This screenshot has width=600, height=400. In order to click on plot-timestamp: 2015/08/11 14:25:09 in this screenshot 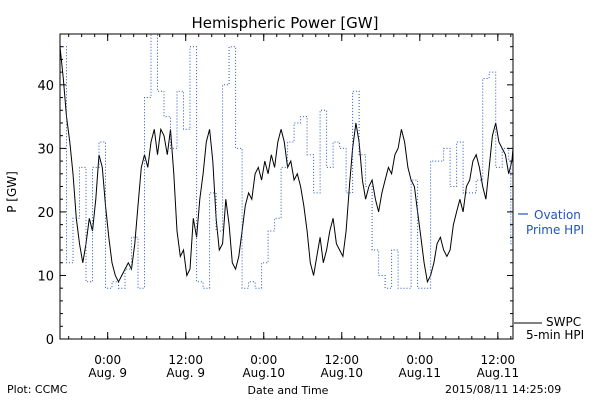, I will do `click(503, 389)`.